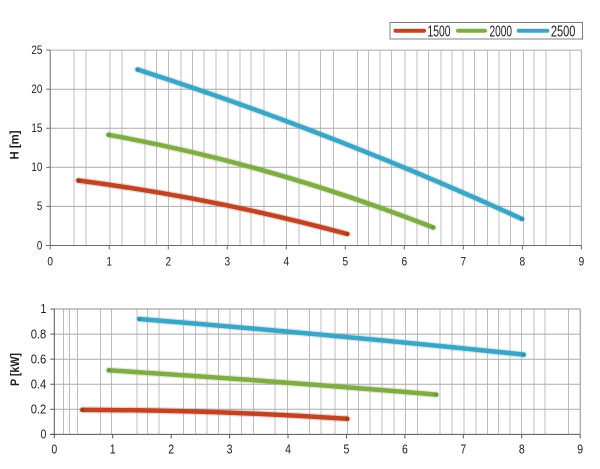 This screenshot has width=600, height=469. I want to click on svg-text: 1500, so click(439, 32).